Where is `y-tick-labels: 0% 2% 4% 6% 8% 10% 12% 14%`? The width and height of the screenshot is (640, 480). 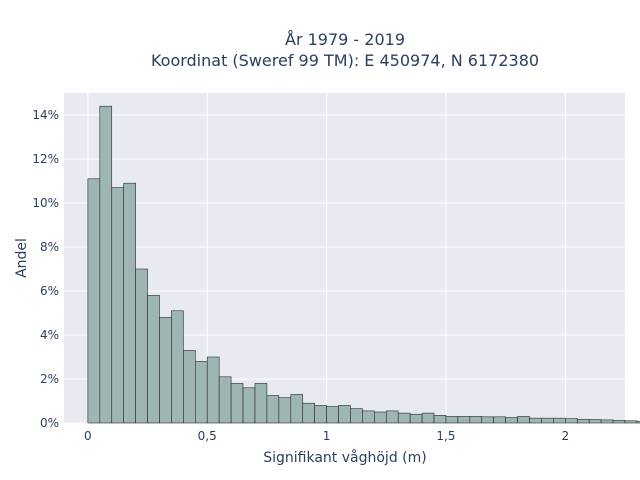
y-tick-labels: 0% 2% 4% 6% 8% 10% 12% 14% is located at coordinates (45, 269).